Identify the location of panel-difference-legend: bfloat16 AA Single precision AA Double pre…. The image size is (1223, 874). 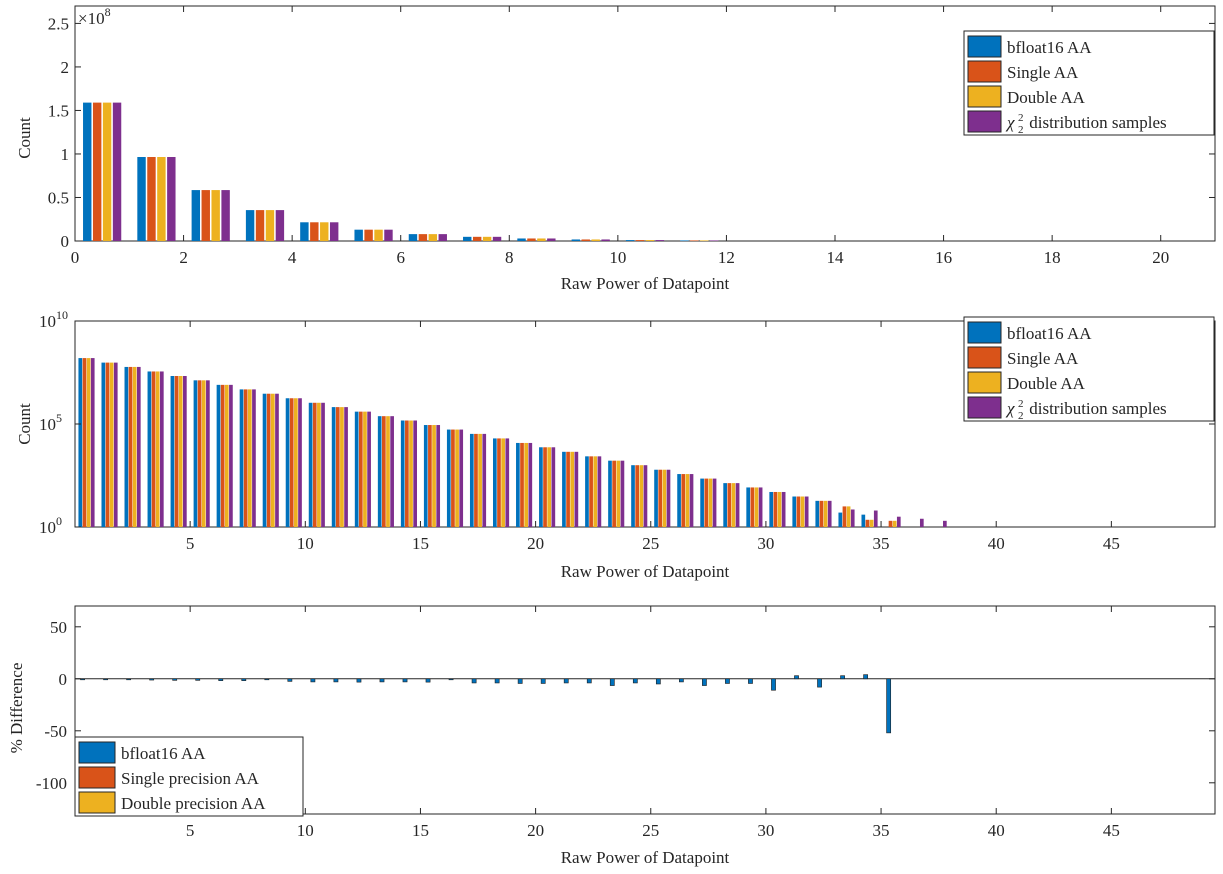
(189, 776).